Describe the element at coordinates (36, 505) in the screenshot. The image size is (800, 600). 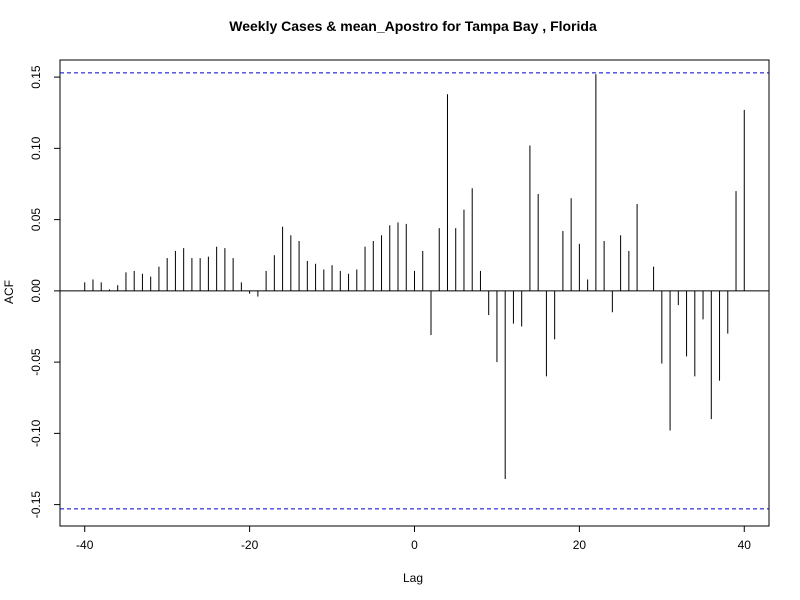
I see `y-tick-label: -0.15` at that location.